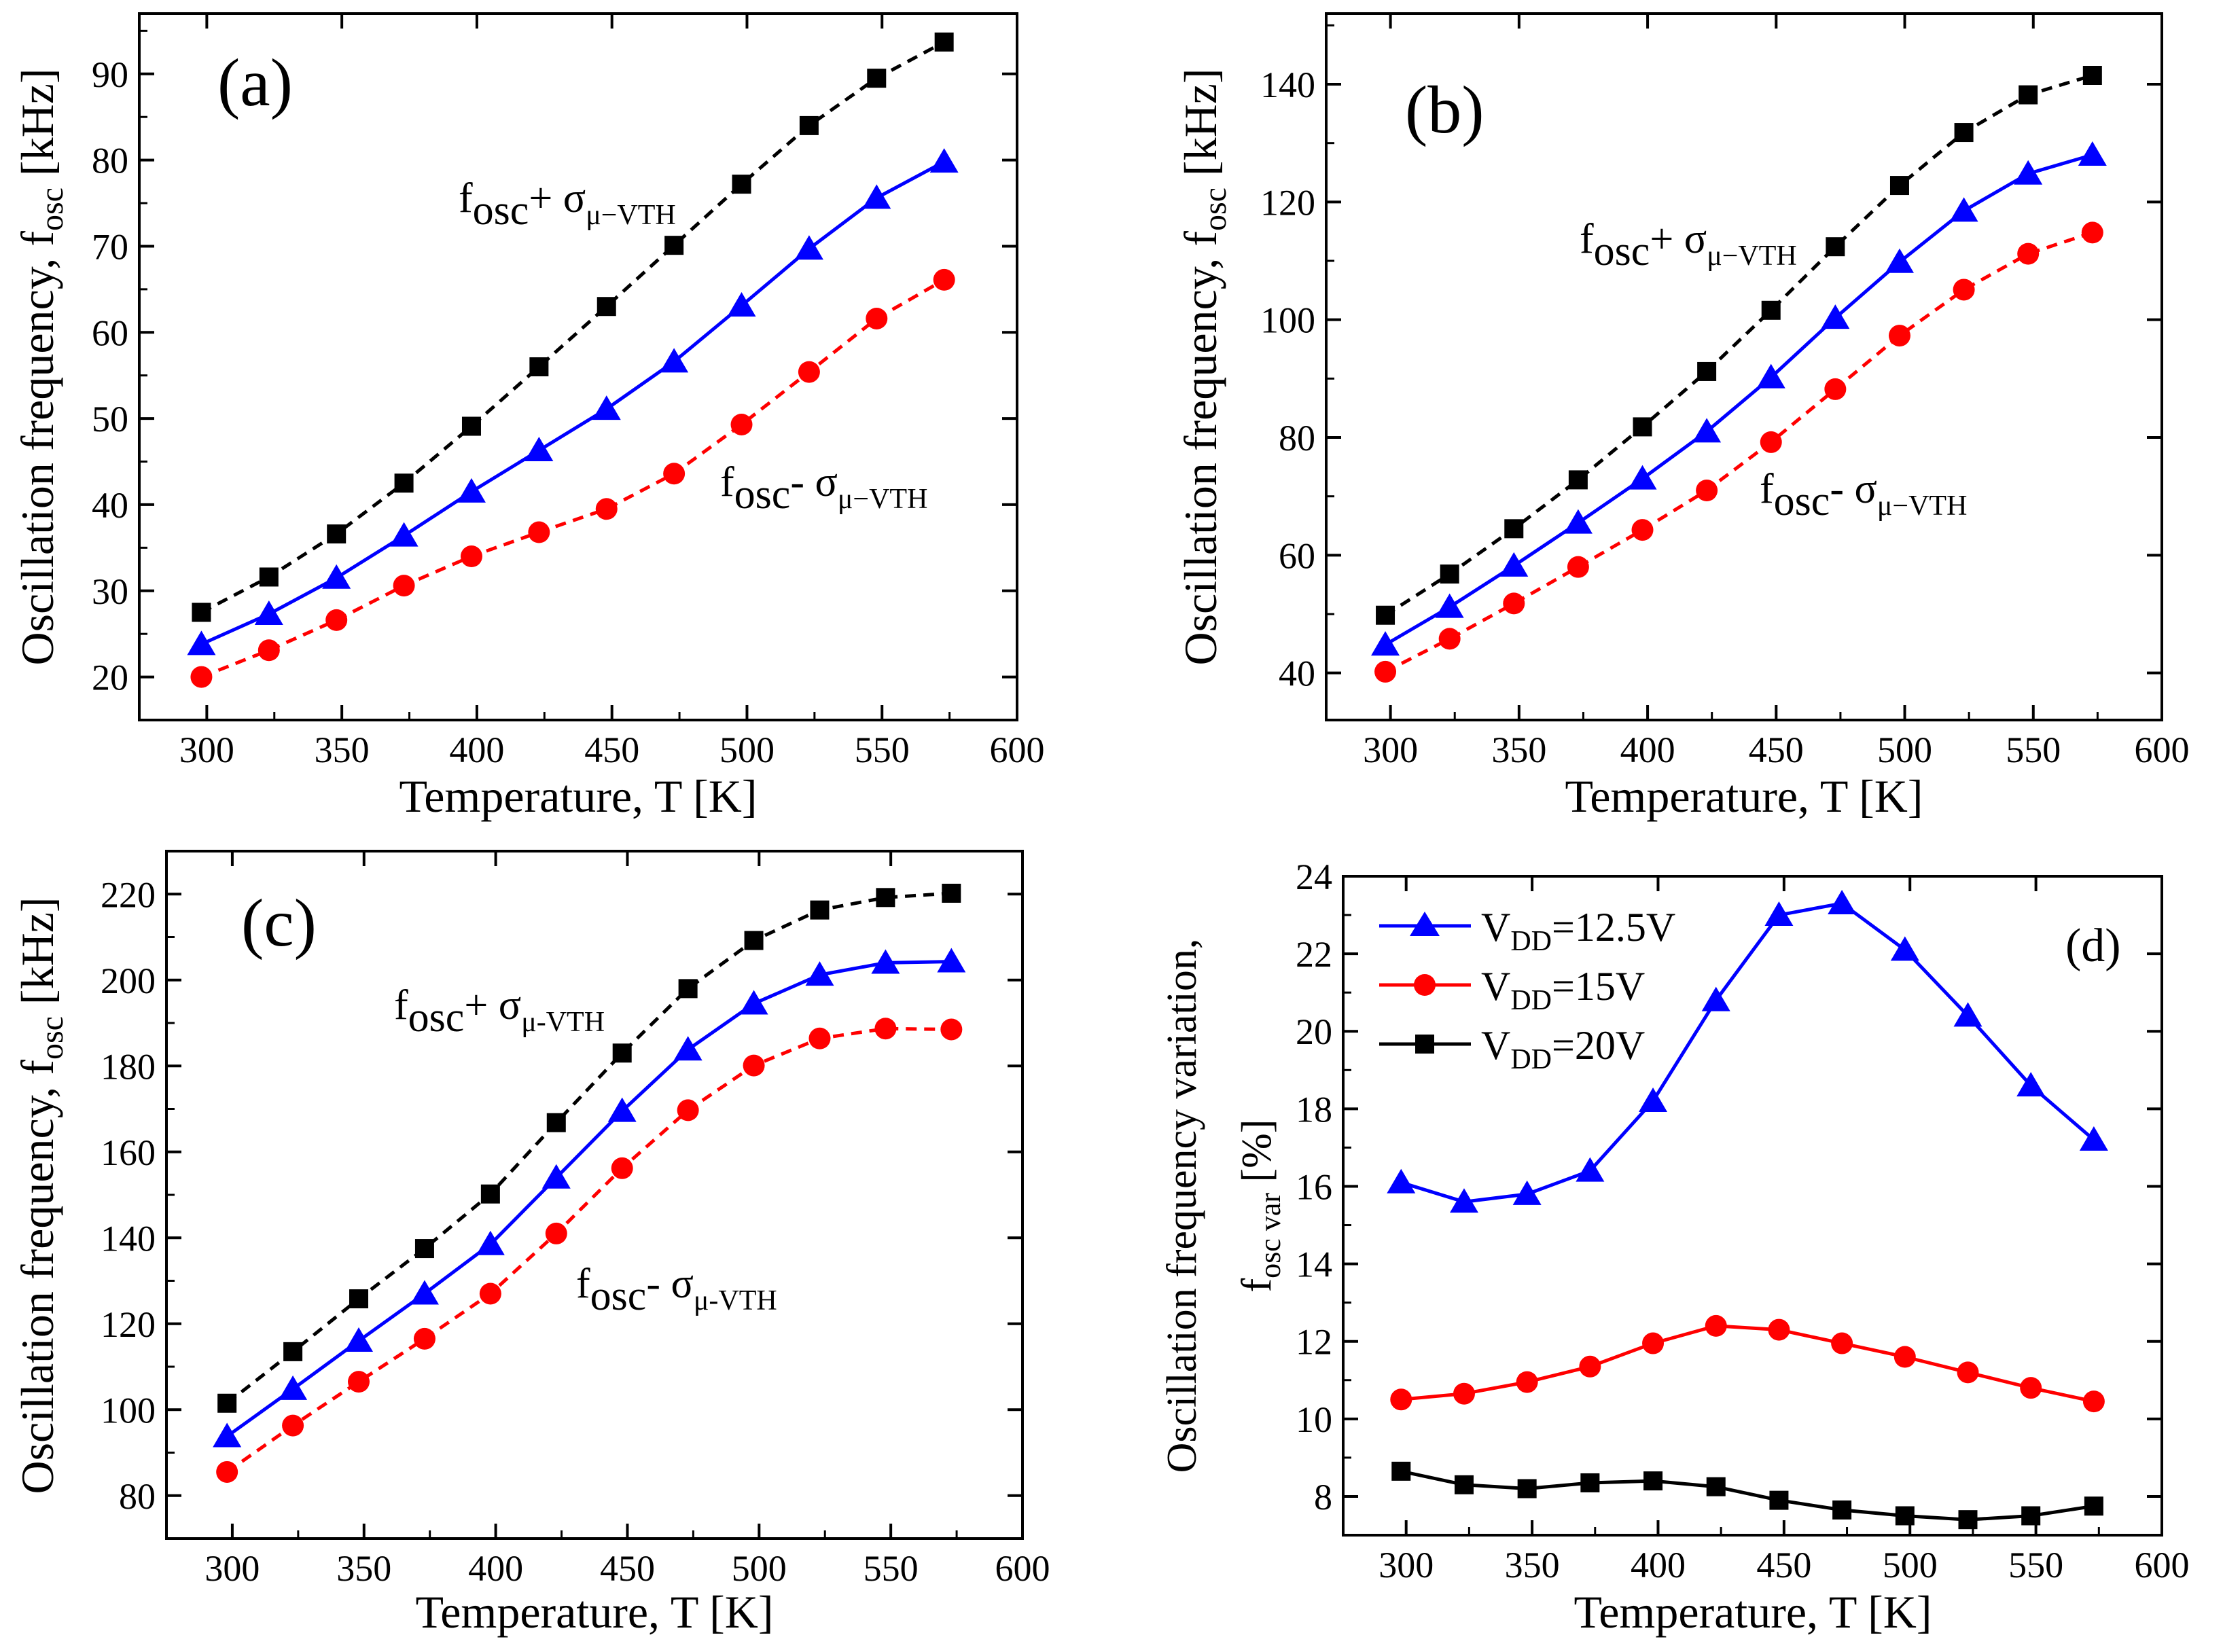 This screenshot has height=1652, width=2223. I want to click on panel-b-series-line, so click(1738, 345).